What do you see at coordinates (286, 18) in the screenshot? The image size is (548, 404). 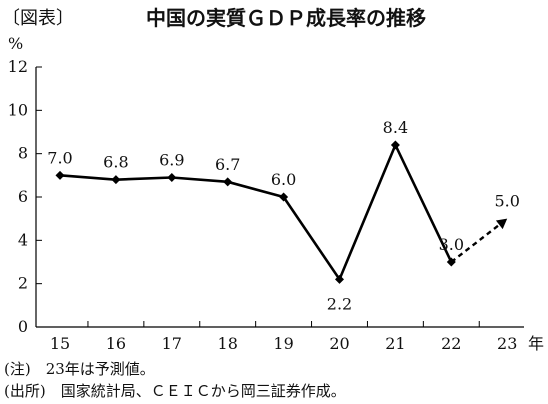 I see `chart-title: 中国の実質ＧＤＰ成長率の推移` at bounding box center [286, 18].